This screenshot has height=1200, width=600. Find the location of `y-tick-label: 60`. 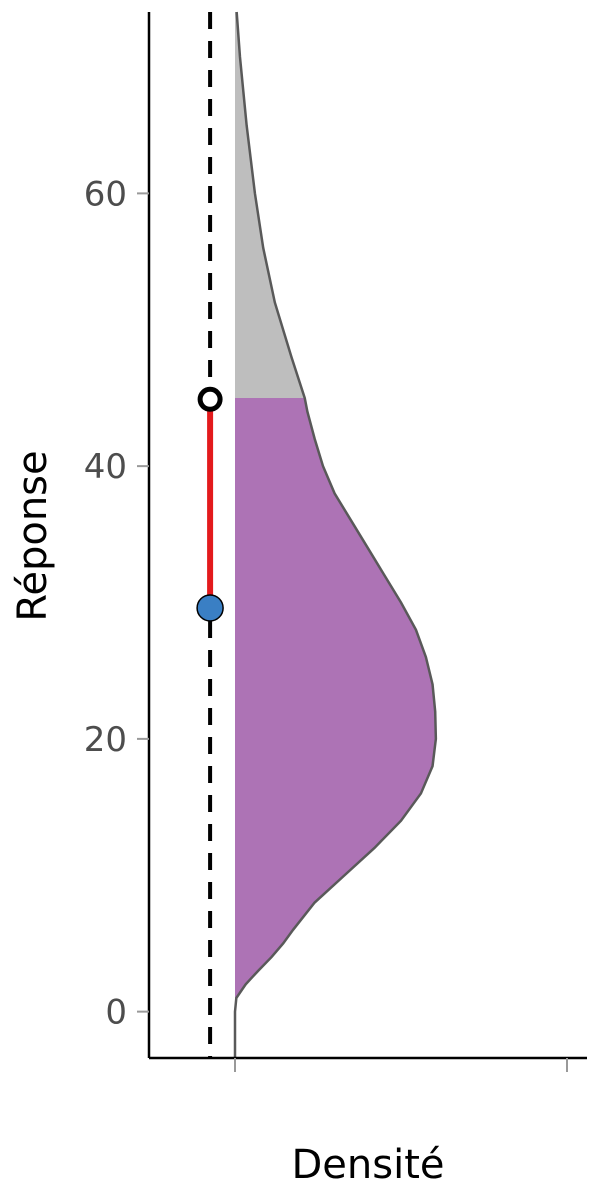

y-tick-label: 60 is located at coordinates (105, 194).